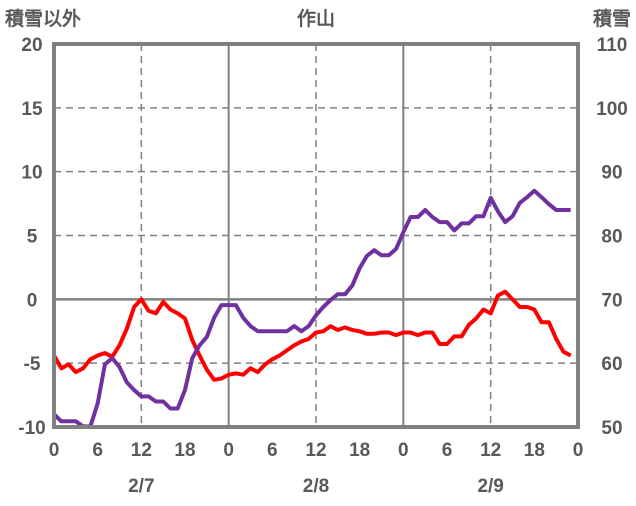  Describe the element at coordinates (611, 173) in the screenshot. I see `right-tick-label: 90` at that location.